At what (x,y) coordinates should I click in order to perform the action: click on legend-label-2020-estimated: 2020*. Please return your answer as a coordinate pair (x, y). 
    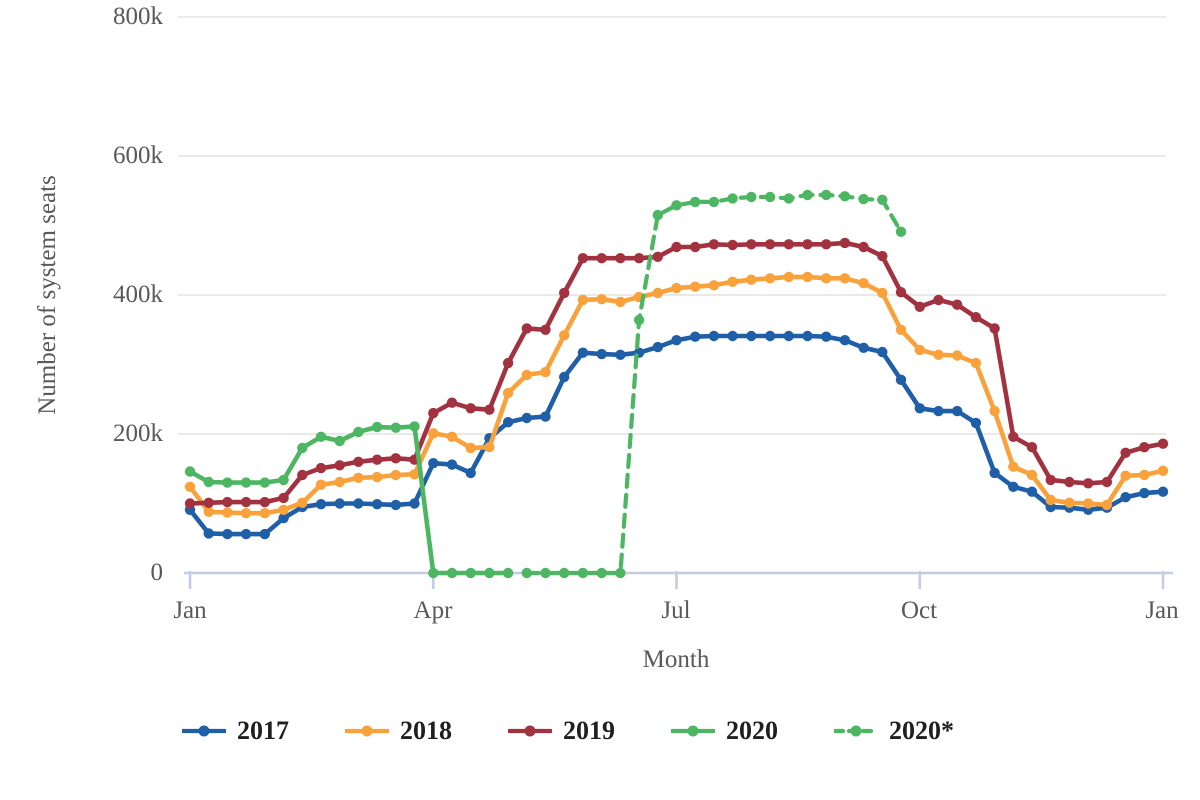
    Looking at the image, I should click on (921, 730).